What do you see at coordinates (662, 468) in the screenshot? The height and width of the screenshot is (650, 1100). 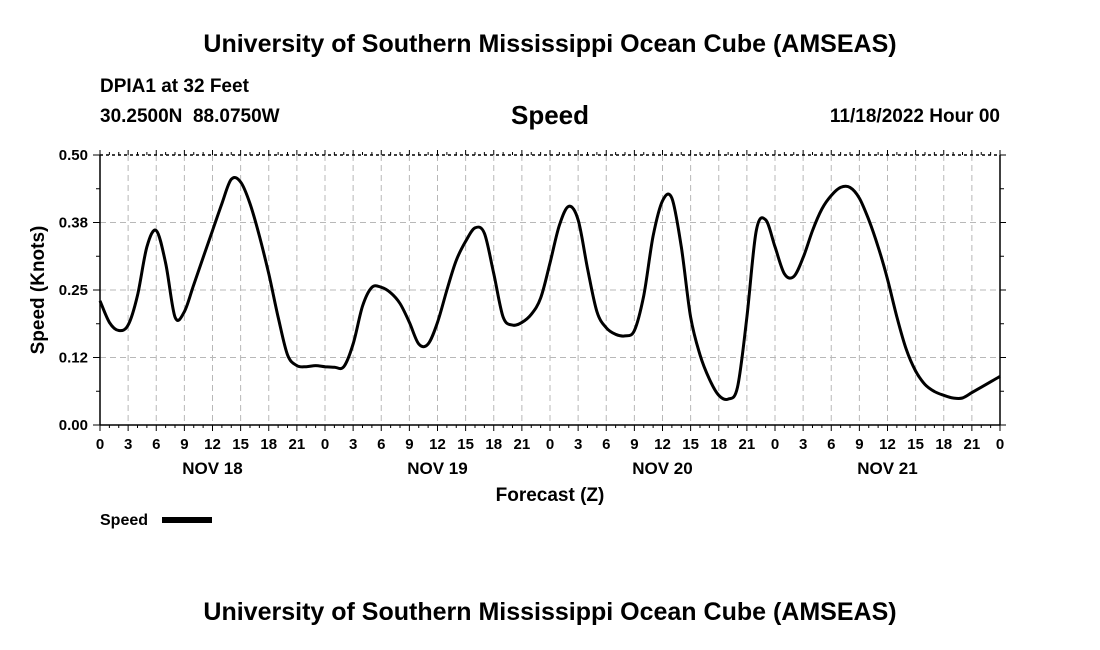 I see `day-label: NOV 20` at bounding box center [662, 468].